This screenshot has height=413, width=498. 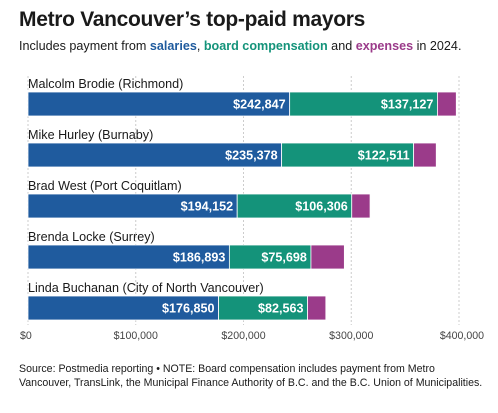 What do you see at coordinates (351, 336) in the screenshot?
I see `x-tick-label-3: $300,000` at bounding box center [351, 336].